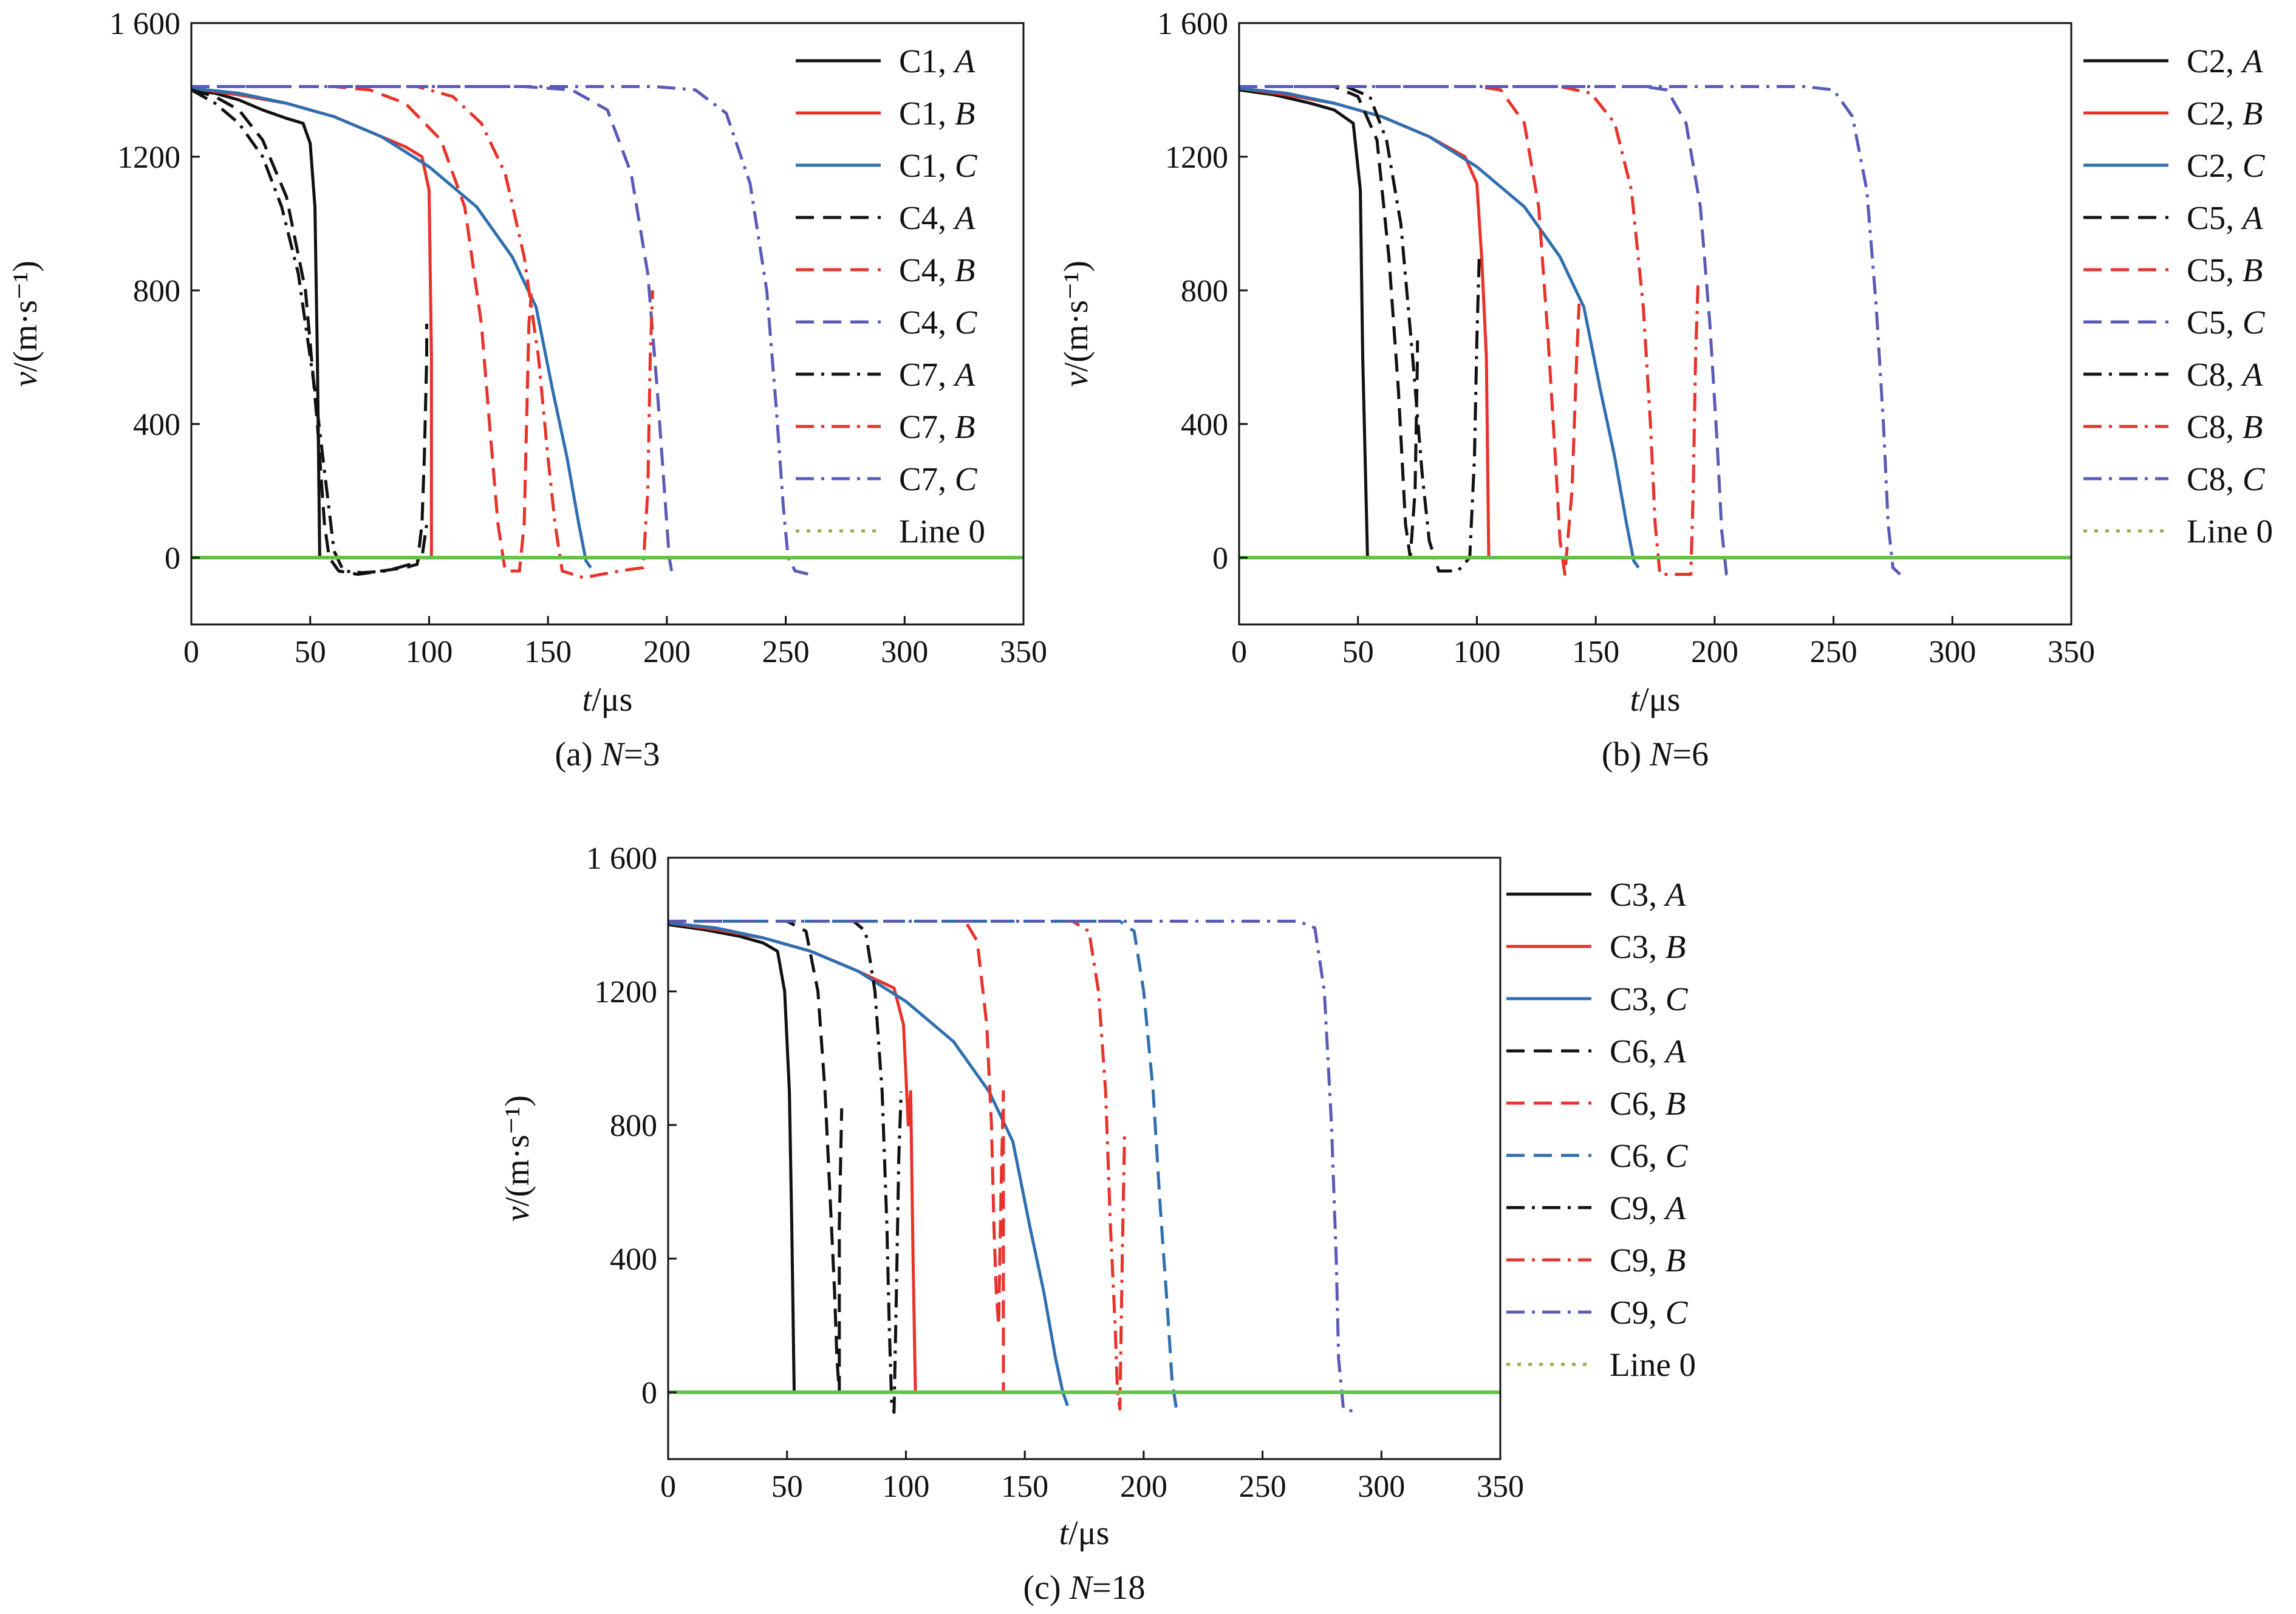 The height and width of the screenshot is (1614, 2296). Describe the element at coordinates (1648, 895) in the screenshot. I see `legend-entry: C3, A` at that location.